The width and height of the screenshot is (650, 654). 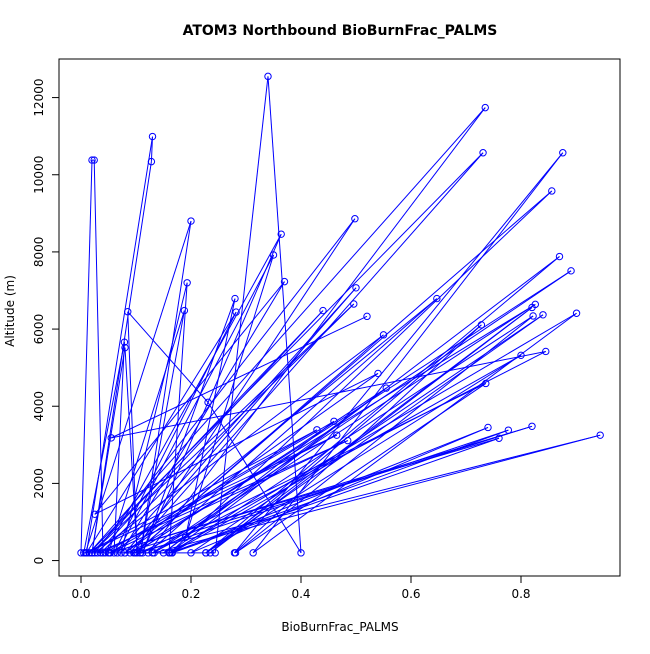 I want to click on y-axis: 0 2000 4000 6000 8000 10000 12000, so click(x=46, y=321).